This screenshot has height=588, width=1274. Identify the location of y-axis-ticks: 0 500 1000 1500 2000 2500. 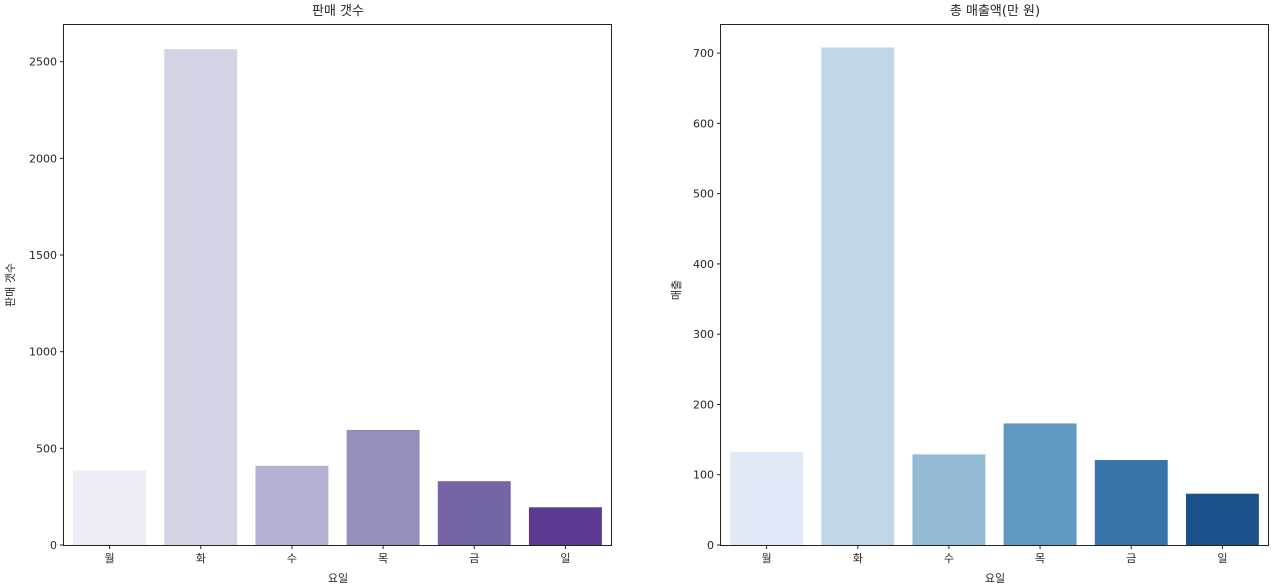
(46, 304).